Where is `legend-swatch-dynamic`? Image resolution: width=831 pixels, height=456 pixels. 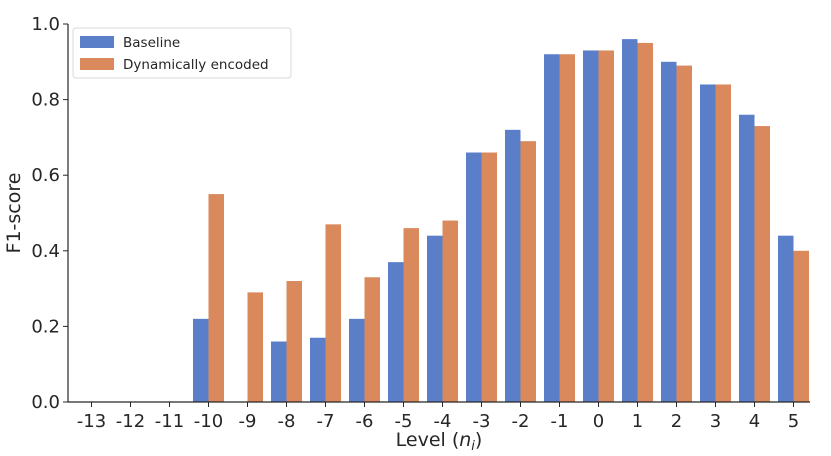 legend-swatch-dynamic is located at coordinates (97, 64).